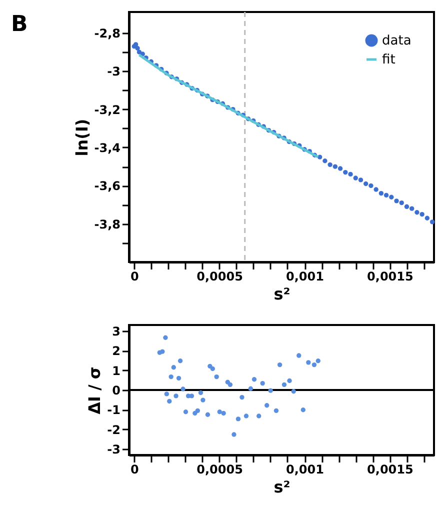 Image resolution: width=444 pixels, height=527 pixels. What do you see at coordinates (116, 351) in the screenshot?
I see `y-tick-label: 2` at bounding box center [116, 351].